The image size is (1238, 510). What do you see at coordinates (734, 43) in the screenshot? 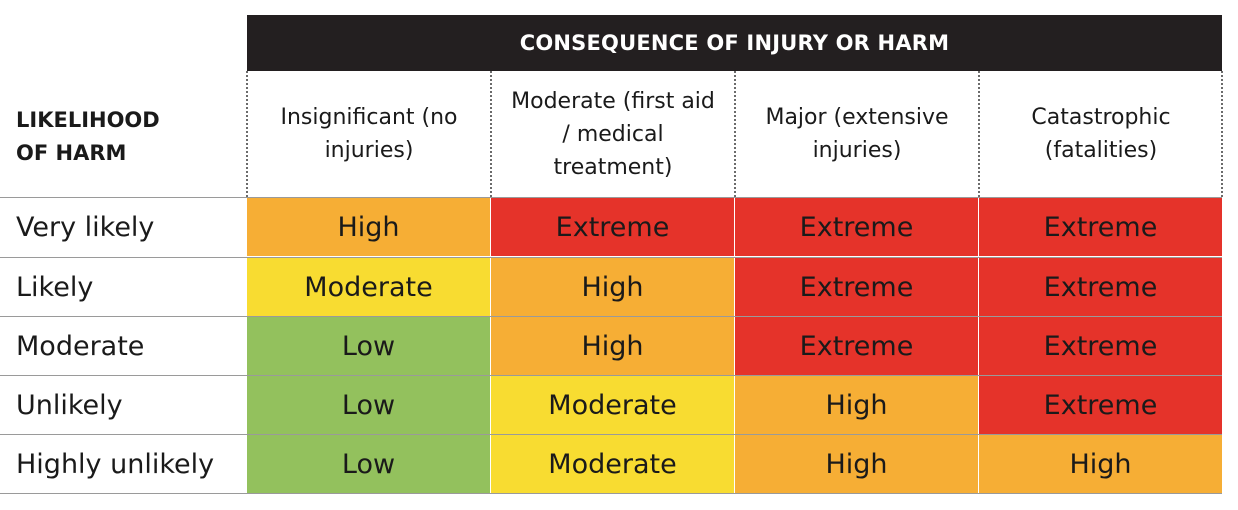
I see `consequence-header: CONSEQUENCE OF INJURY OR HARM` at bounding box center [734, 43].